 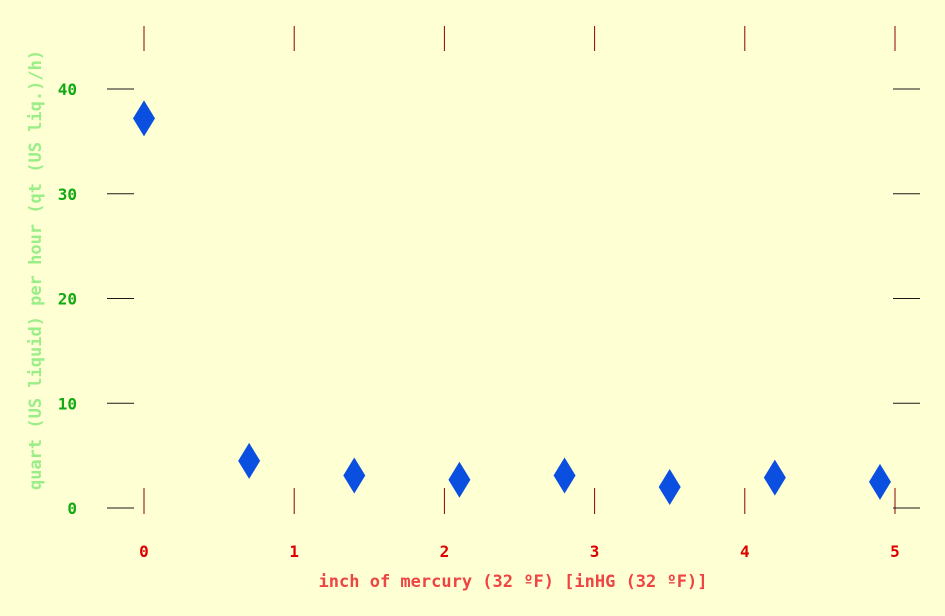 What do you see at coordinates (895, 551) in the screenshot?
I see `x-tick-label: 5` at bounding box center [895, 551].